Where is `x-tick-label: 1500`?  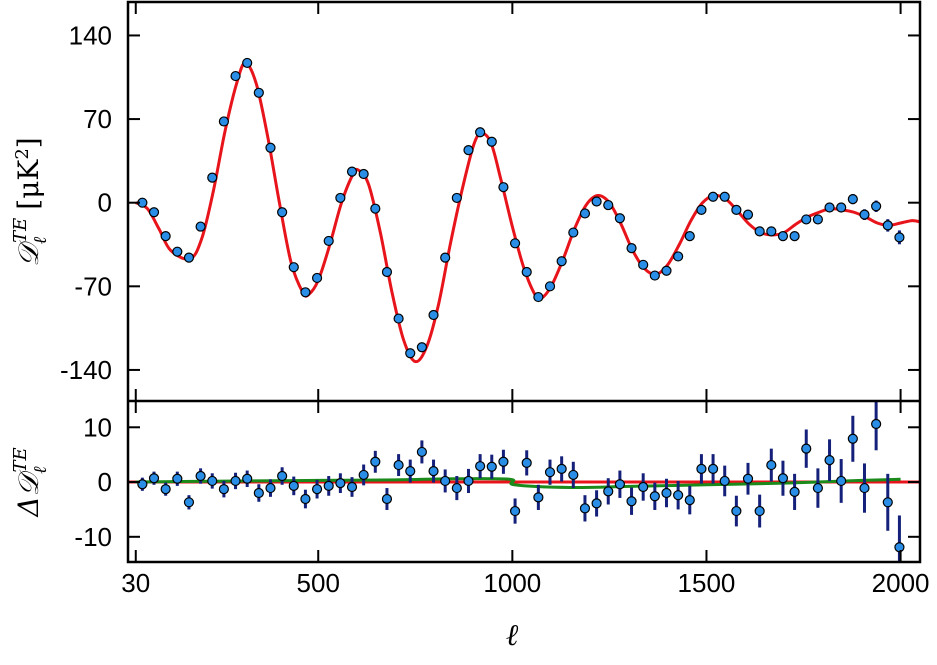 x-tick-label: 1500 is located at coordinates (707, 583).